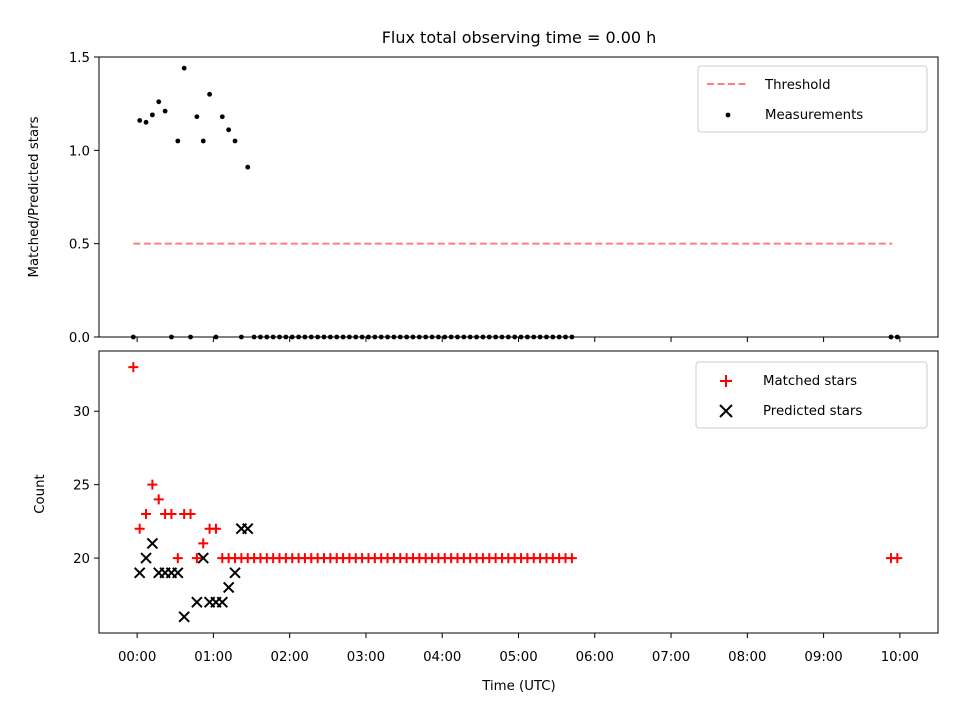 Image resolution: width=960 pixels, height=720 pixels. I want to click on bottom-x-tick-label: 02:00, so click(290, 657).